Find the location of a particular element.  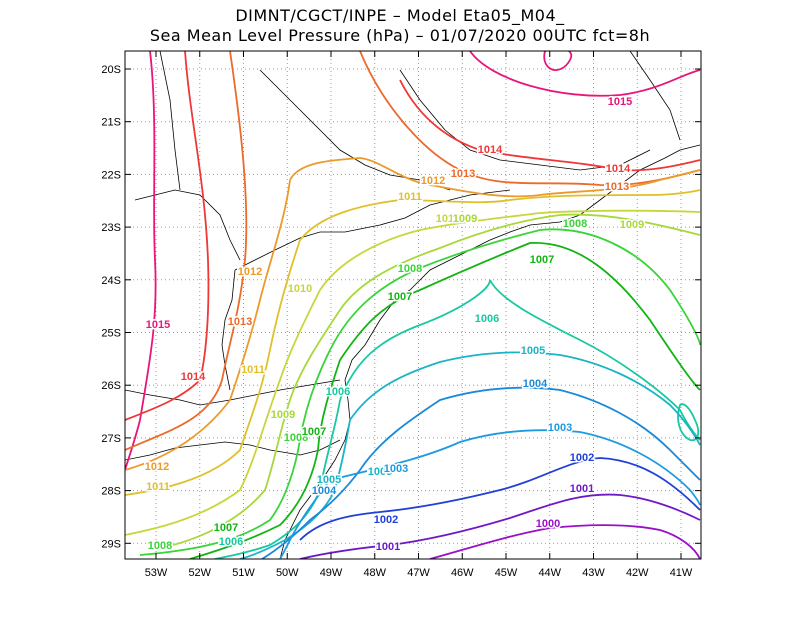

lat-tick-label: 28S is located at coordinates (111, 492).